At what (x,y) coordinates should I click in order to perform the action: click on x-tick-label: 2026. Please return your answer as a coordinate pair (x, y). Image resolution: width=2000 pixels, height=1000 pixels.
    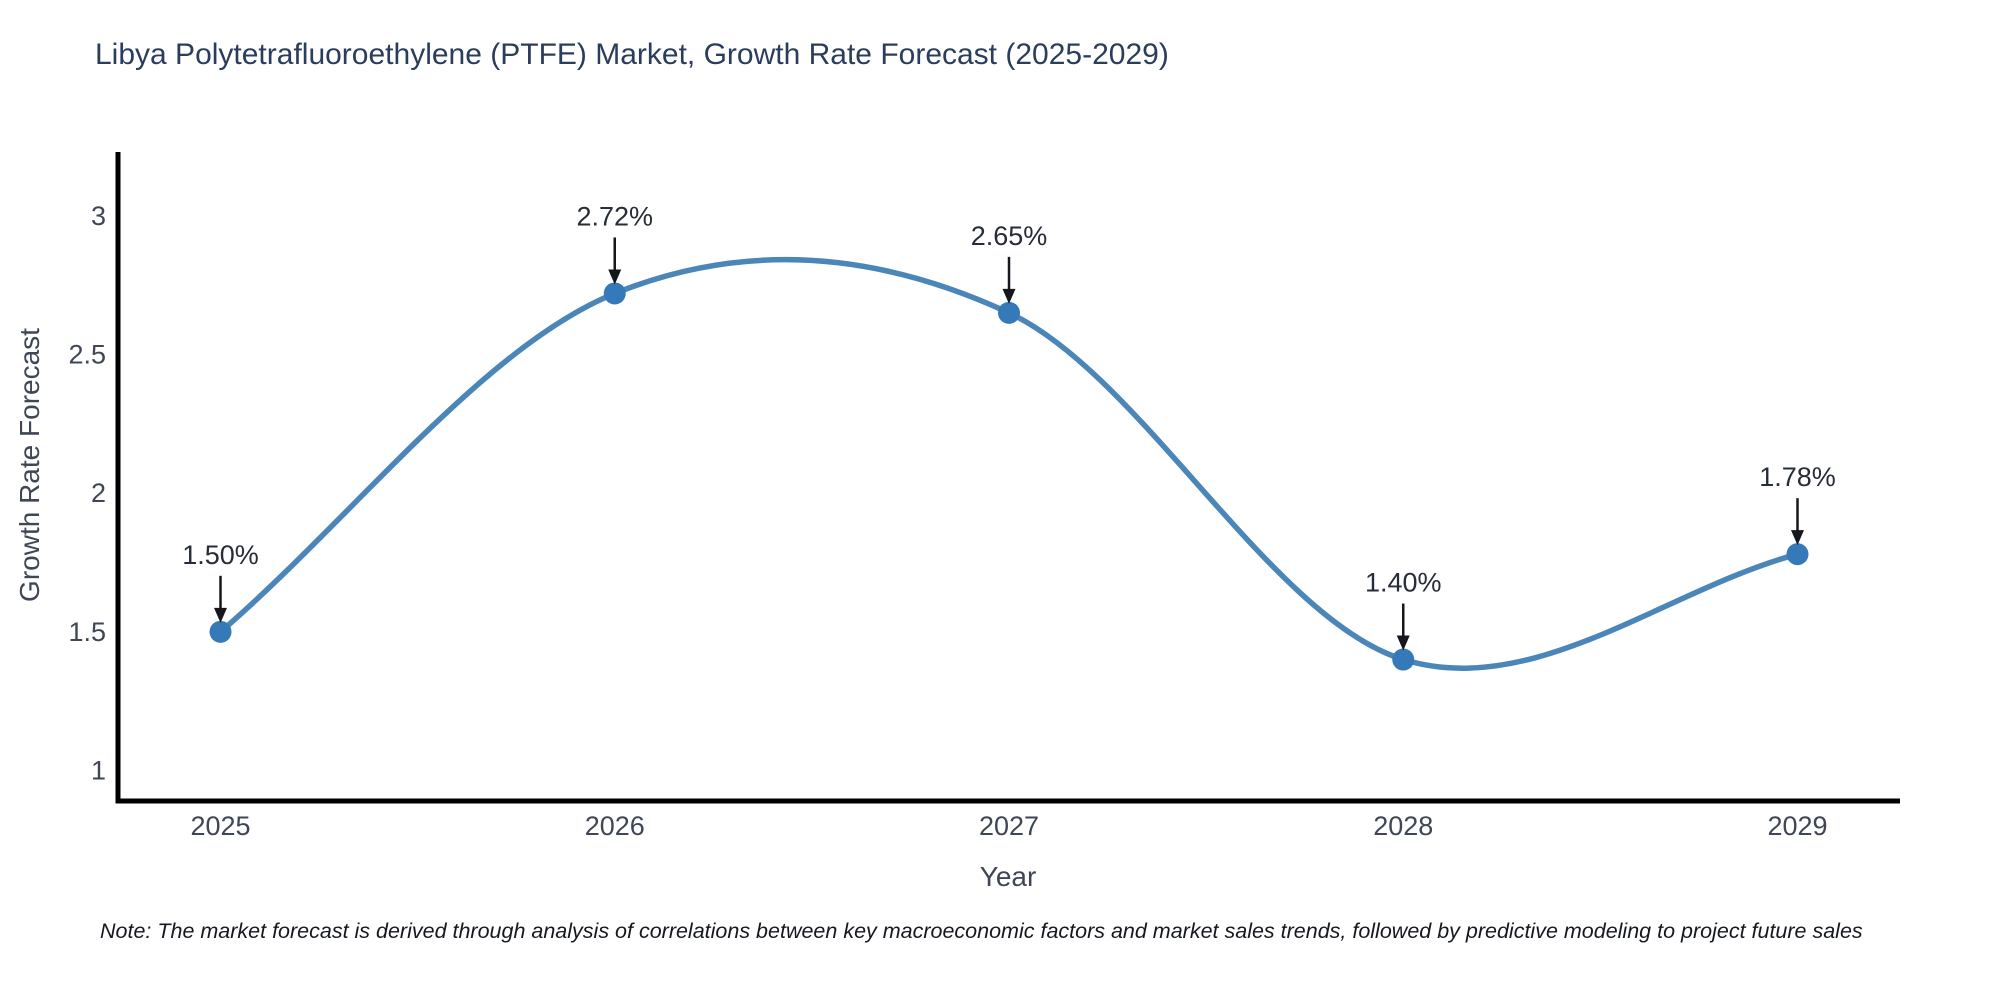
    Looking at the image, I should click on (615, 826).